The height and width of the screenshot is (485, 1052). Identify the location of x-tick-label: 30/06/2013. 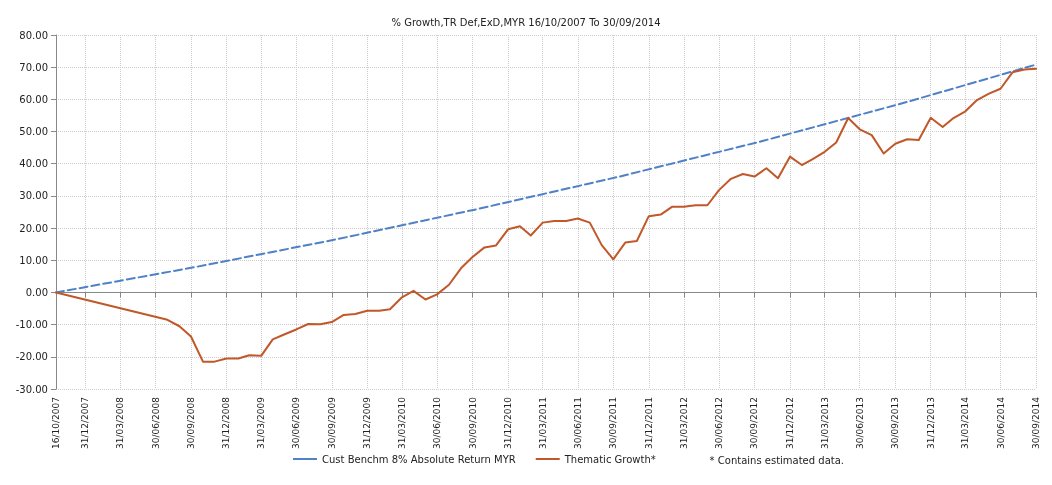
(859, 423).